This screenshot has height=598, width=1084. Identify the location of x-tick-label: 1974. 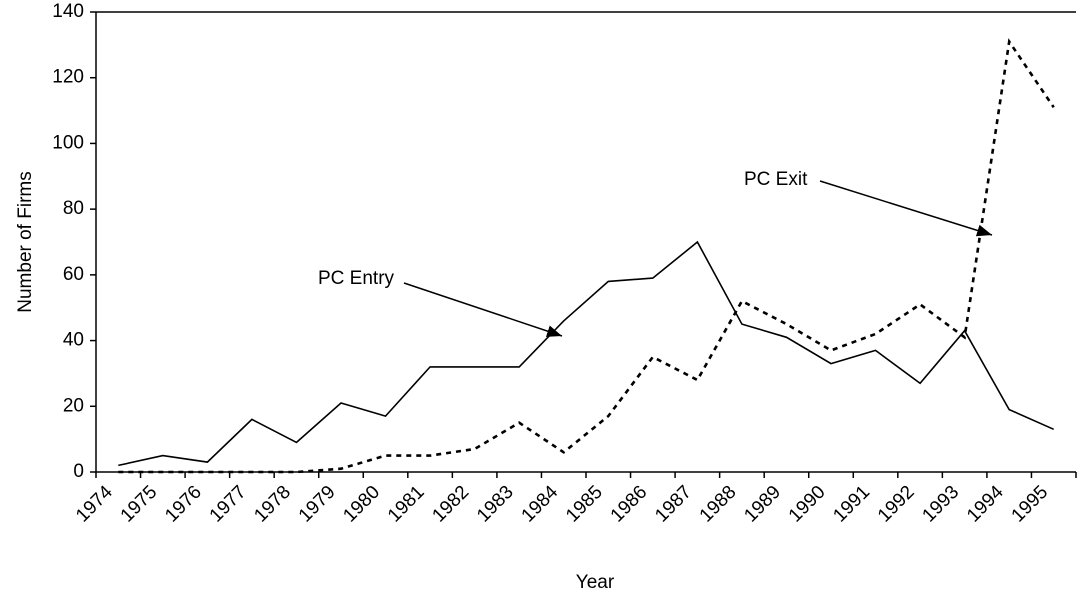
(94, 503).